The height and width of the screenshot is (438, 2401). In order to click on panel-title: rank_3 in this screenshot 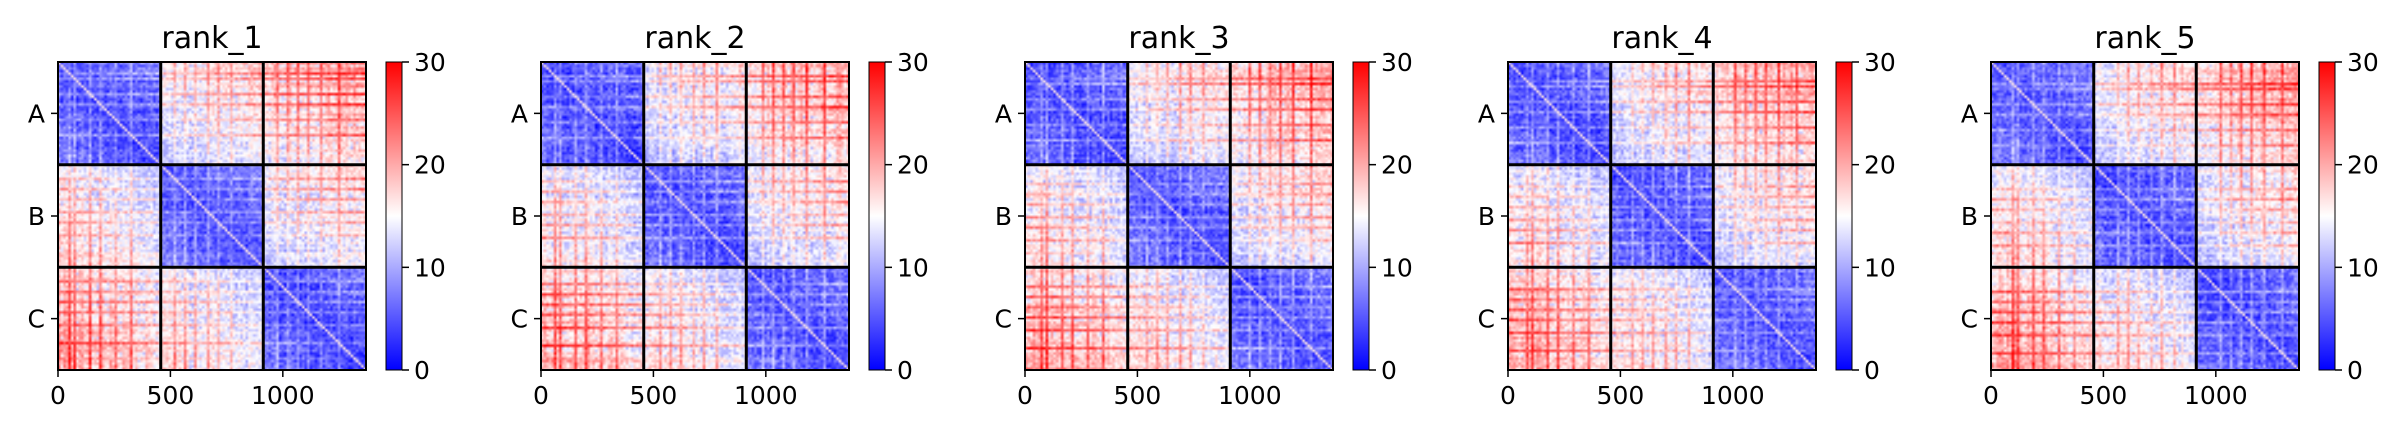, I will do `click(1178, 38)`.